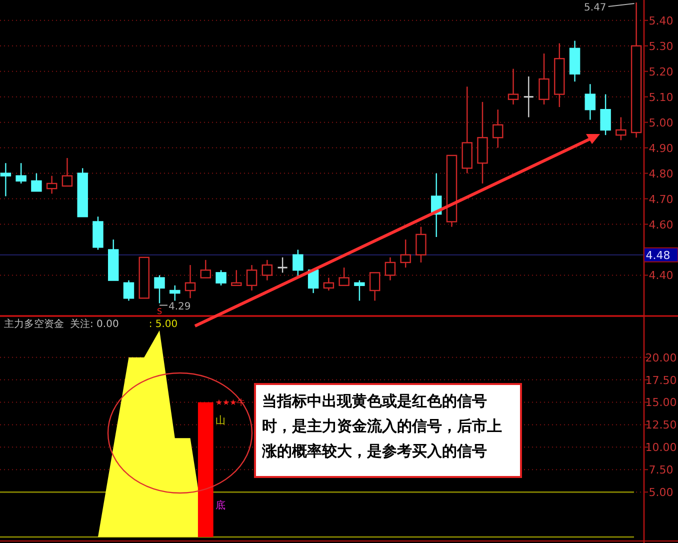  What do you see at coordinates (661, 46) in the screenshot?
I see `y-tick-label: 5.30` at bounding box center [661, 46].